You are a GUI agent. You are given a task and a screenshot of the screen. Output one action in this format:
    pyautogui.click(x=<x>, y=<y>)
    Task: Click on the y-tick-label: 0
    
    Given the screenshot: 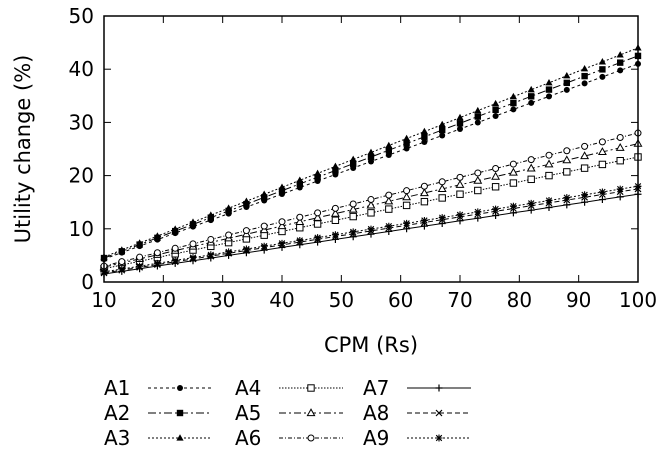 What is the action you would take?
    pyautogui.click(x=87, y=282)
    